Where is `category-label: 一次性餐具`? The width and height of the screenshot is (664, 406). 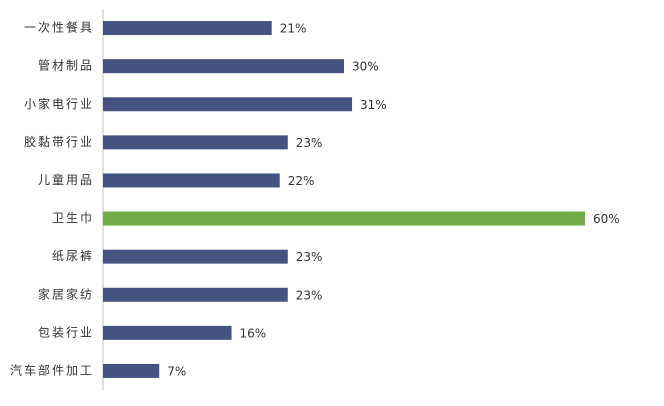 category-label: 一次性餐具 is located at coordinates (59, 27).